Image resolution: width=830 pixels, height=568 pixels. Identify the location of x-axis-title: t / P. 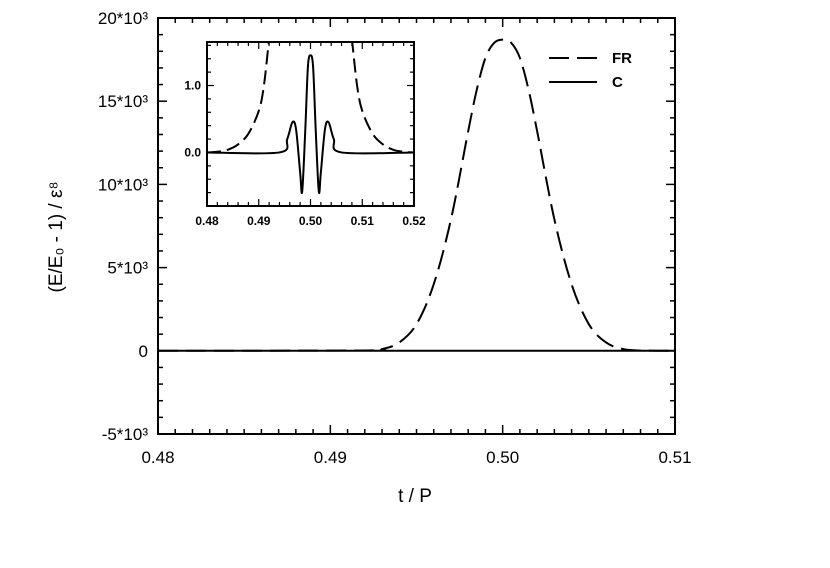
(415, 496).